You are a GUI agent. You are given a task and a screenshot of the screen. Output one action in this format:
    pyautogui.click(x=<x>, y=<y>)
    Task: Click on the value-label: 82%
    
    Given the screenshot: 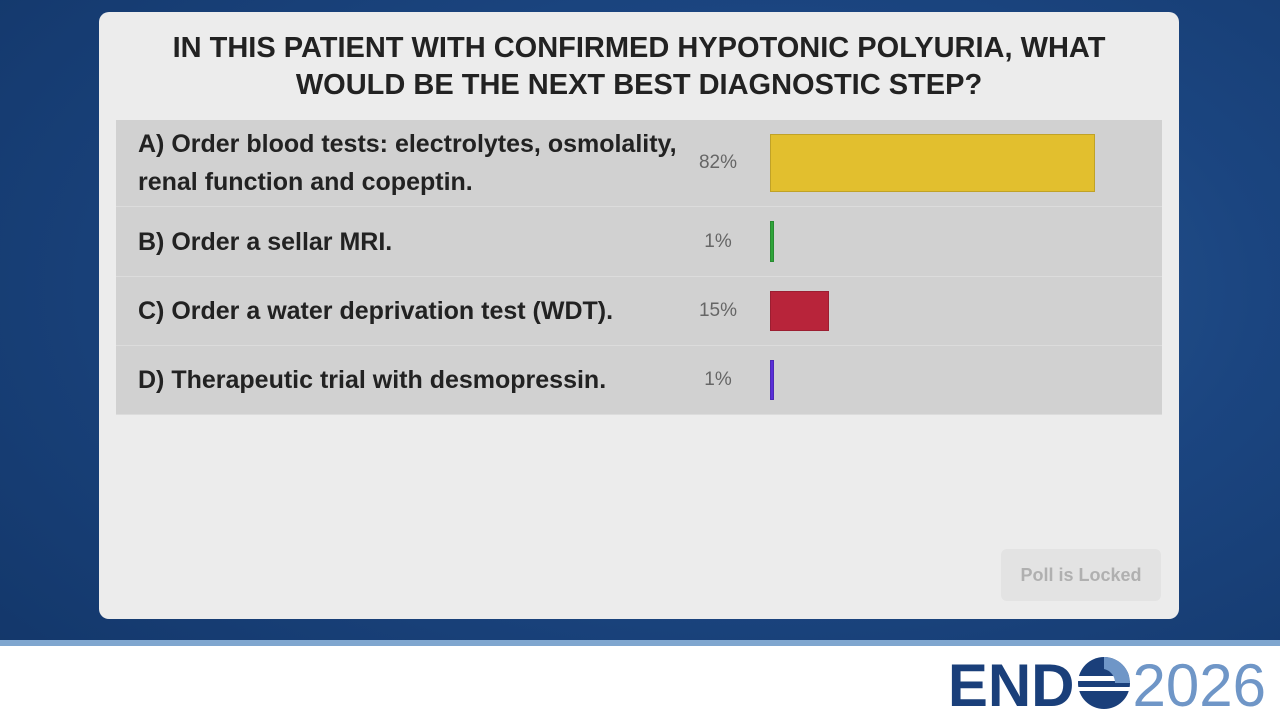 What is the action you would take?
    pyautogui.click(x=718, y=162)
    